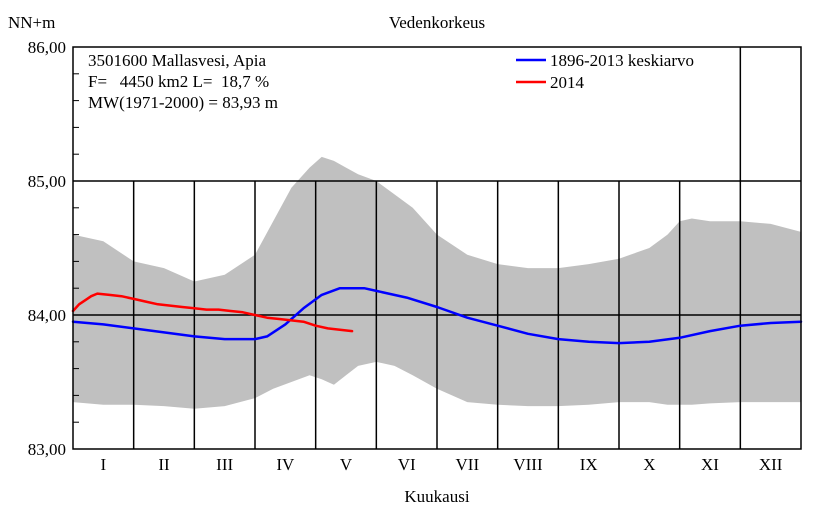 Image resolution: width=840 pixels, height=520 pixels. Describe the element at coordinates (436, 496) in the screenshot. I see `x-axis-label: Kuukausi` at that location.